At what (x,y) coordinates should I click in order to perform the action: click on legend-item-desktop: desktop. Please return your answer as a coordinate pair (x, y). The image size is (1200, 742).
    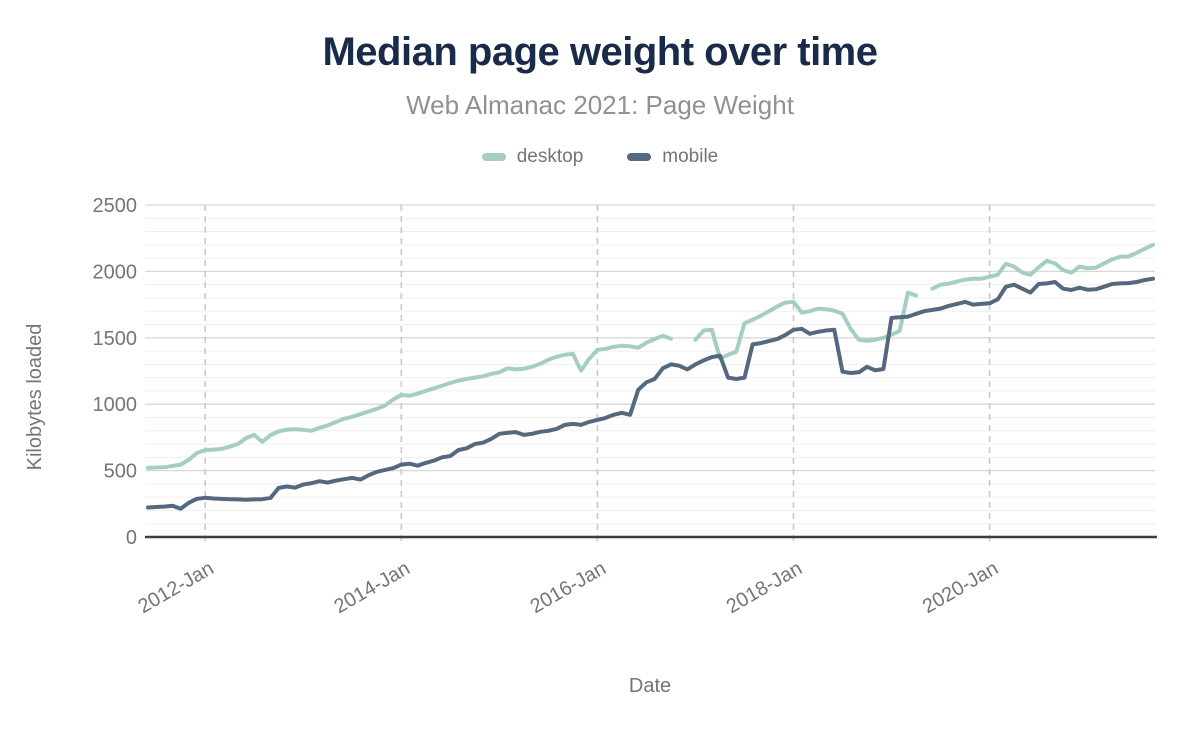
    Looking at the image, I should click on (532, 157).